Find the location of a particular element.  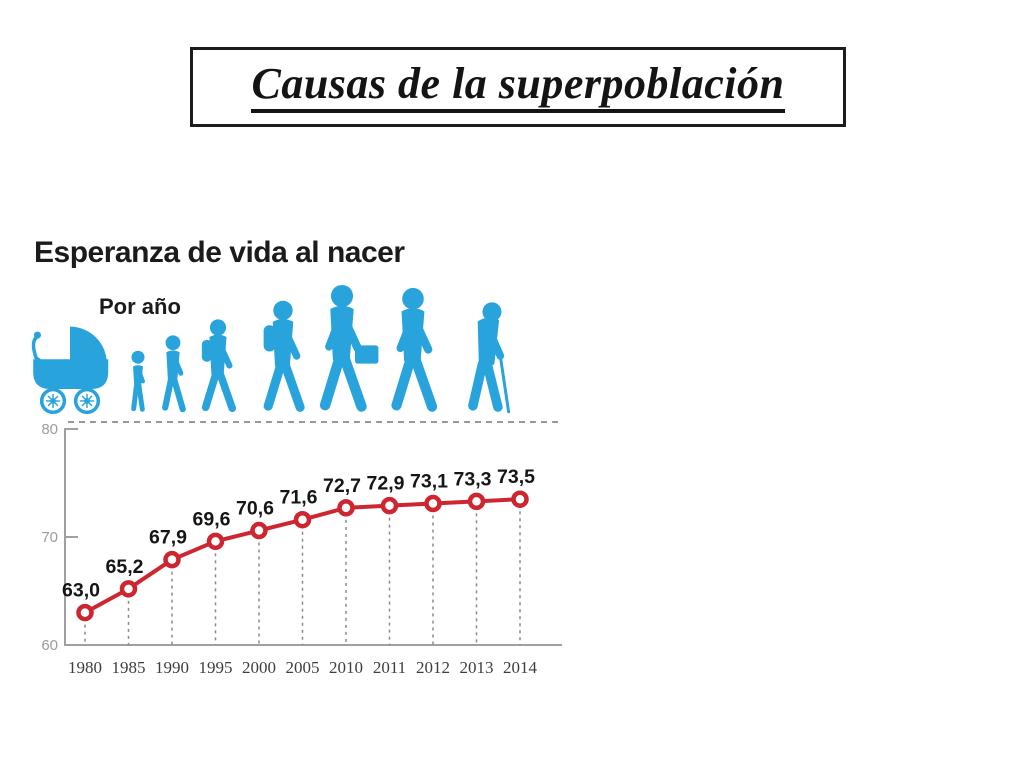

data-point-label: 65,2 is located at coordinates (125, 567).